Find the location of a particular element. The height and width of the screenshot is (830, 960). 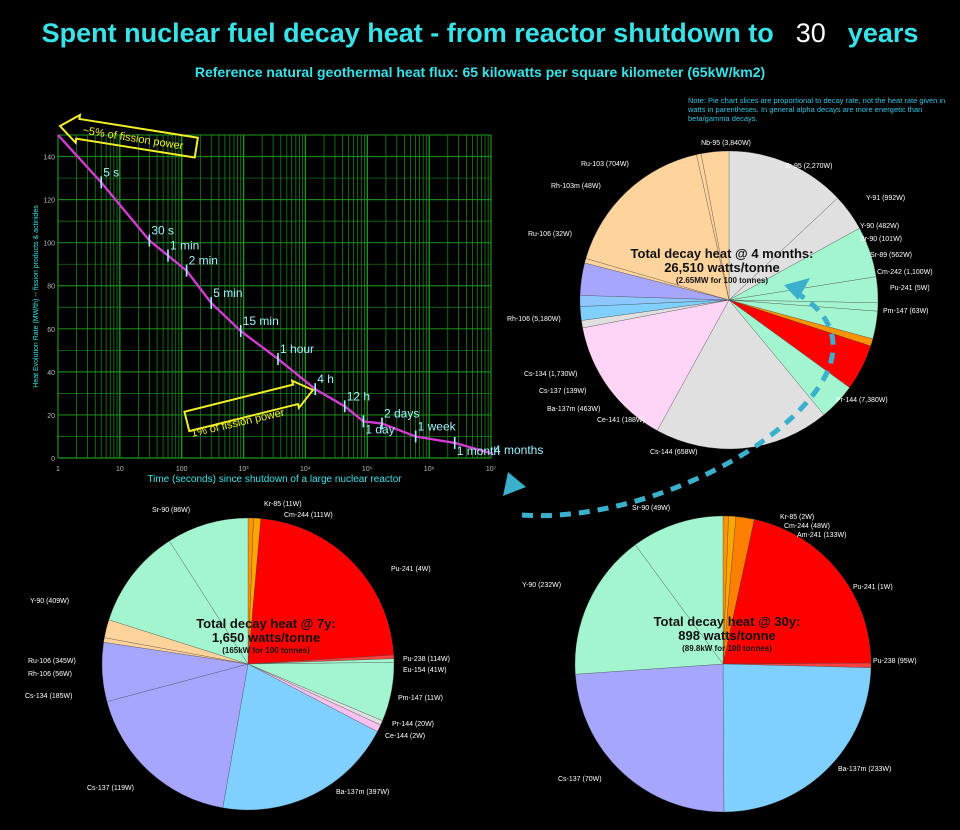

pie-slice-label: Sr-90 (101W) is located at coordinates (881, 239).